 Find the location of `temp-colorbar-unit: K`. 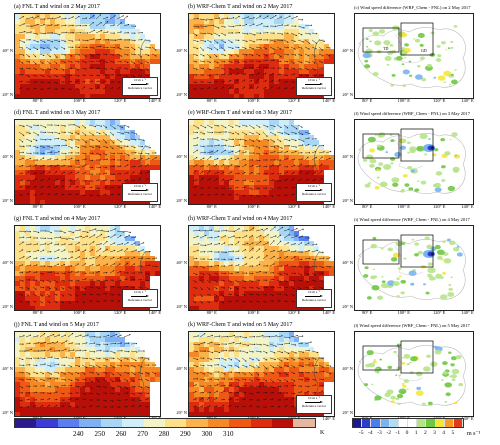

temp-colorbar-unit: K is located at coordinates (322, 433).